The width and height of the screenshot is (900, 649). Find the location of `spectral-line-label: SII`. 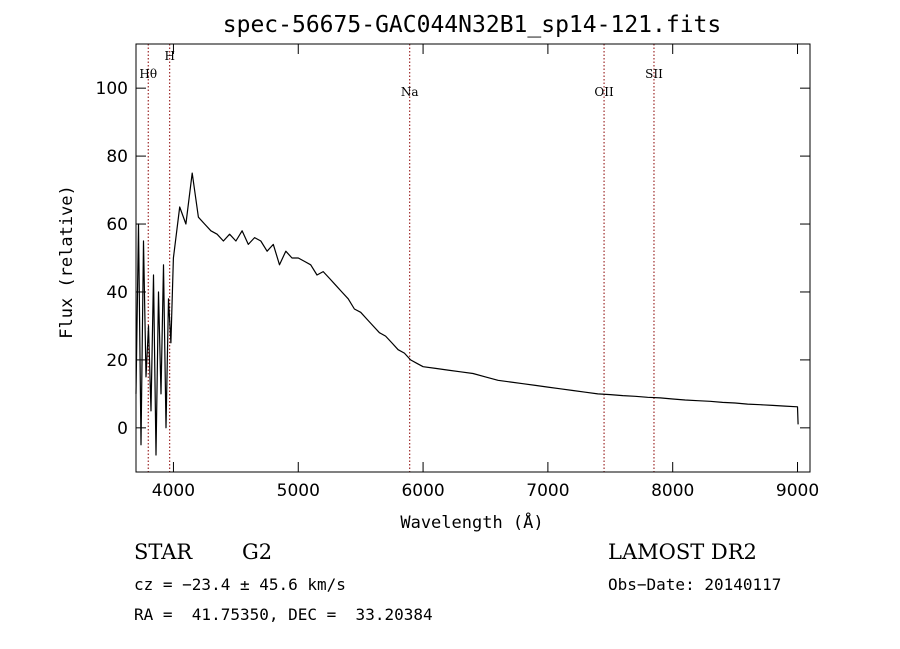

spectral-line-label: SII is located at coordinates (654, 74).